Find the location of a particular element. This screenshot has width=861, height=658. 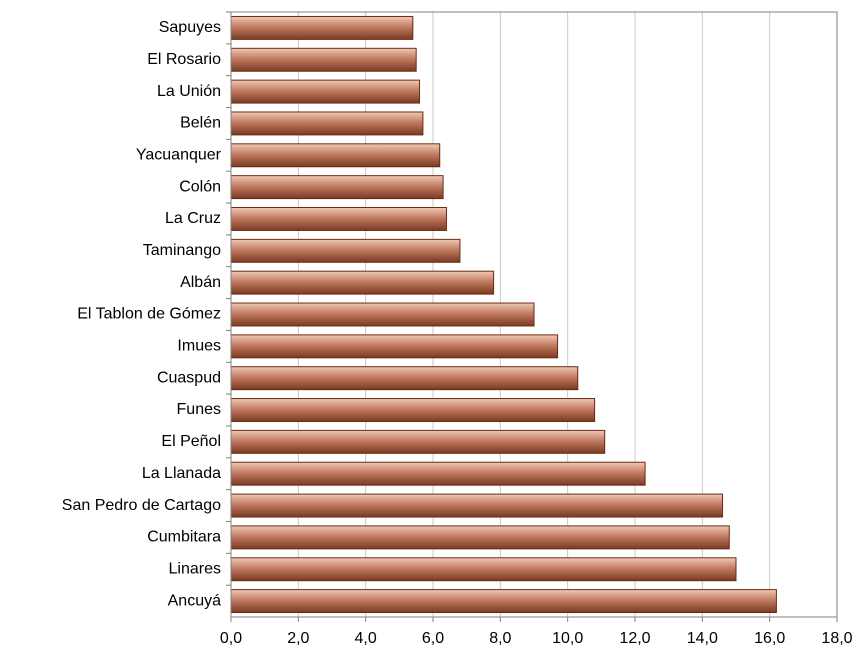

category-label: Linares is located at coordinates (195, 568).